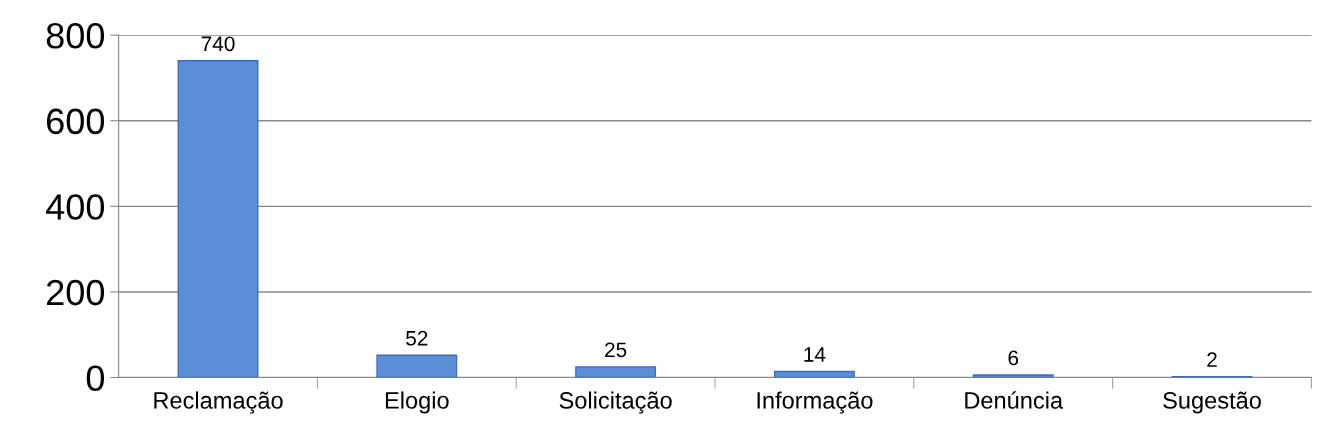  Describe the element at coordinates (615, 402) in the screenshot. I see `x-tick-label: Solicitação` at that location.